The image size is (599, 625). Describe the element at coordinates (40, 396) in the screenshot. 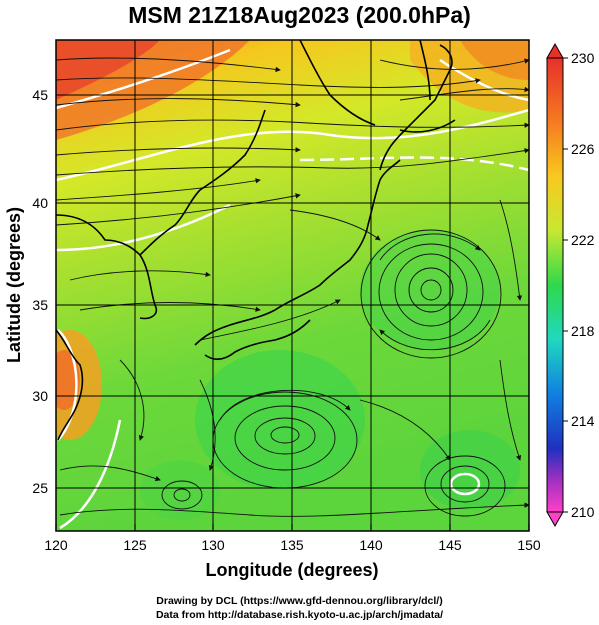

I see `y-tick-label: 30` at that location.